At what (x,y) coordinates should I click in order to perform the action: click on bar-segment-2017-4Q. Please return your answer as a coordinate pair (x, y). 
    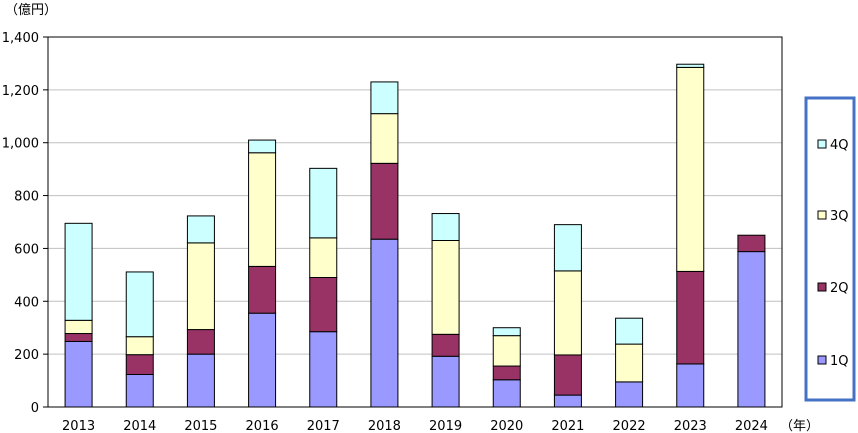
    Looking at the image, I should click on (323, 203).